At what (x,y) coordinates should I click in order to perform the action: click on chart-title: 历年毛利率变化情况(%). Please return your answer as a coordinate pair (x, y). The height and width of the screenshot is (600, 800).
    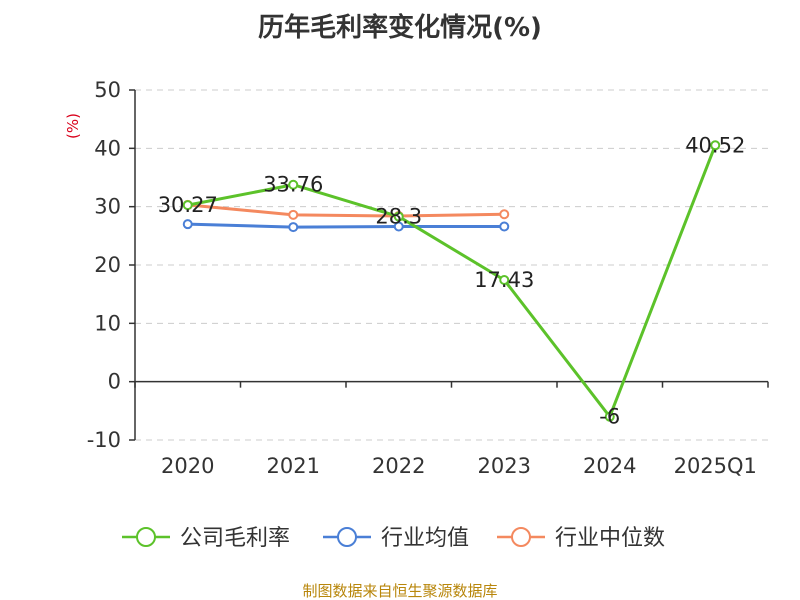
    Looking at the image, I should click on (400, 27).